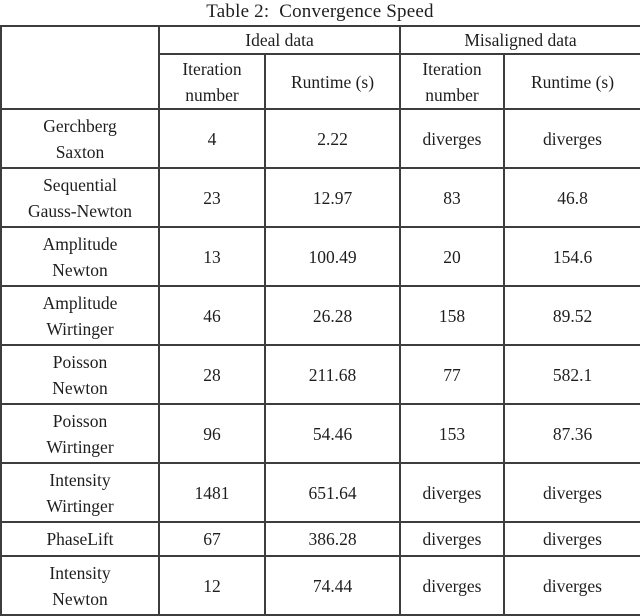  What do you see at coordinates (452, 256) in the screenshot?
I see `misaligned-iteration-value: 20` at bounding box center [452, 256].